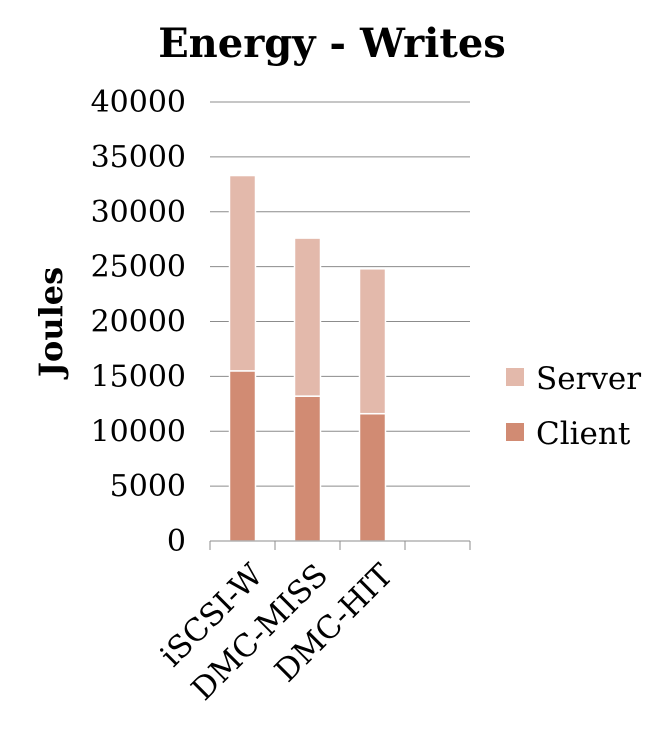  I want to click on y-axis-label: Joules, so click(51, 323).